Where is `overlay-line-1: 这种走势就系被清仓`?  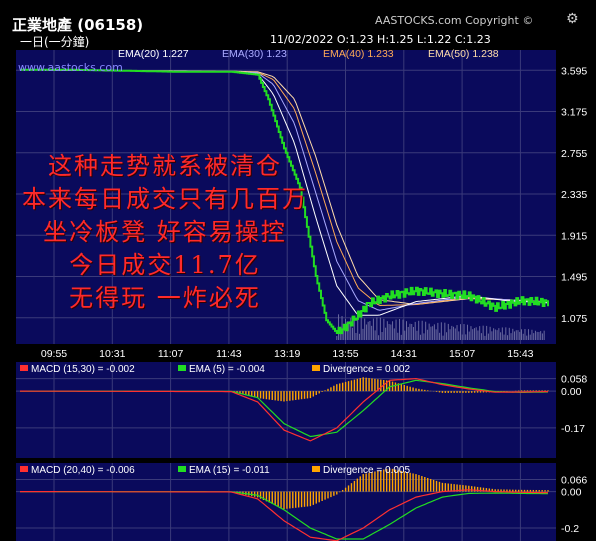
overlay-line-1: 这种走势就系被清仓 is located at coordinates (165, 166).